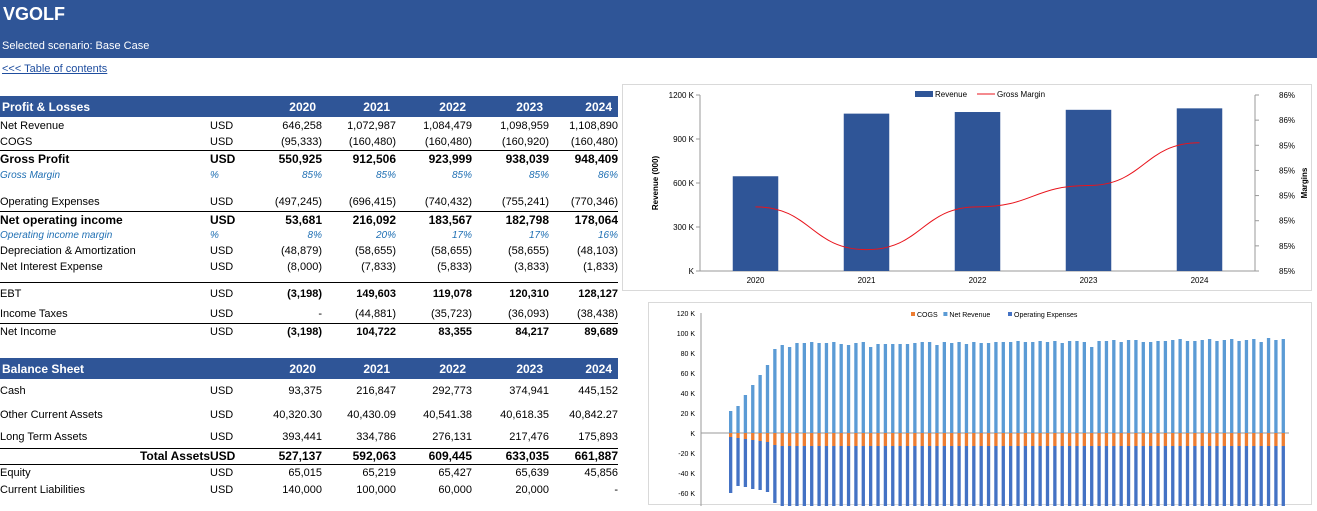  What do you see at coordinates (55, 69) in the screenshot?
I see `table-of-contents-link: <<< Table of contents` at bounding box center [55, 69].